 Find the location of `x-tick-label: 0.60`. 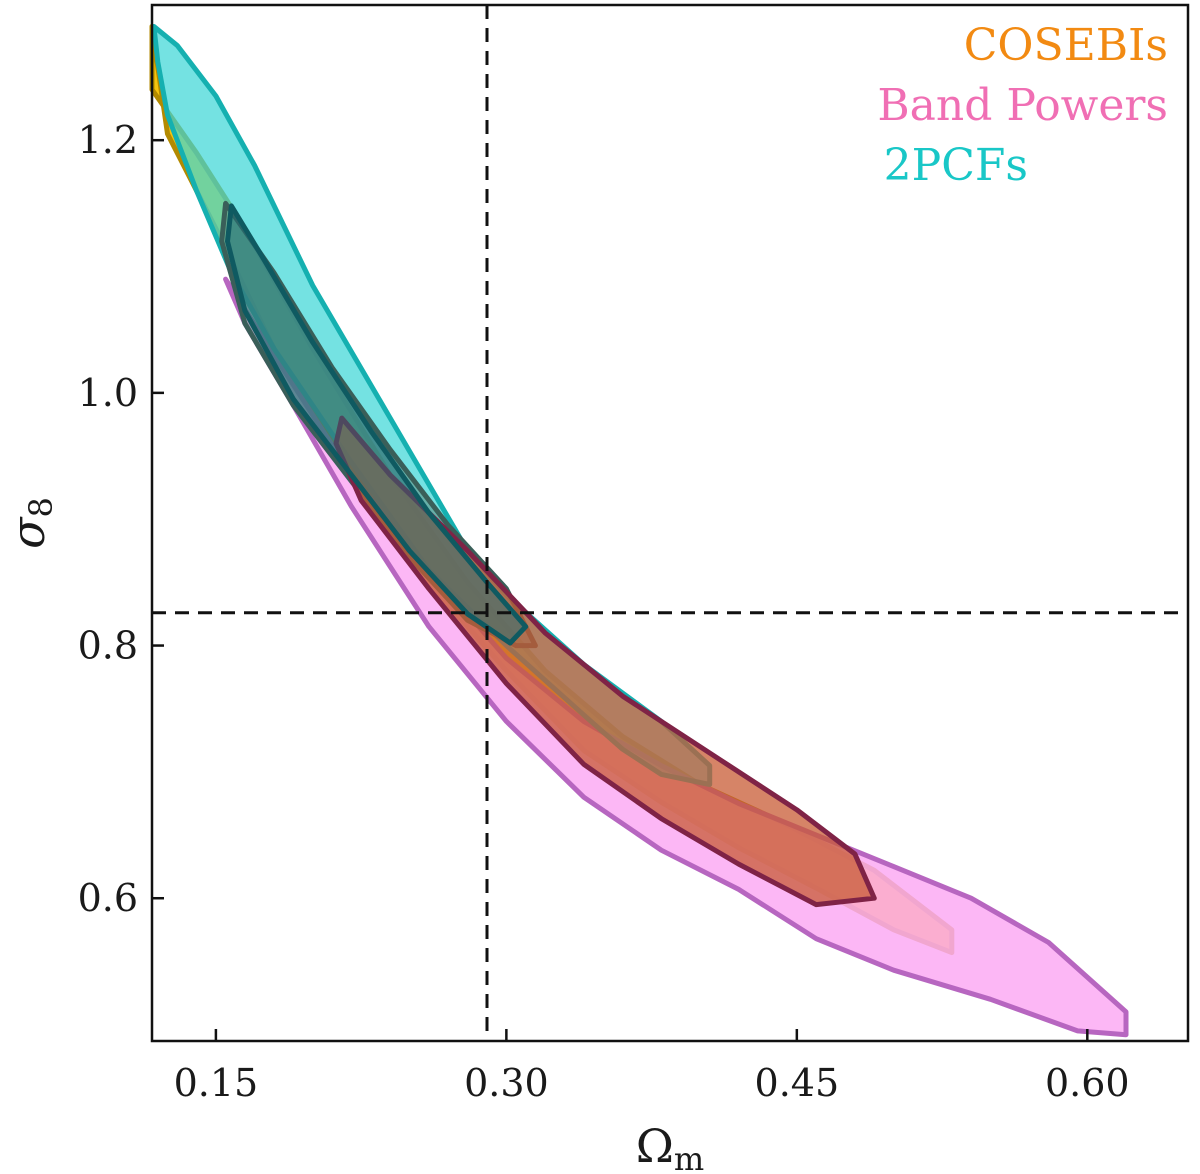

x-tick-label: 0.60 is located at coordinates (1087, 1083).